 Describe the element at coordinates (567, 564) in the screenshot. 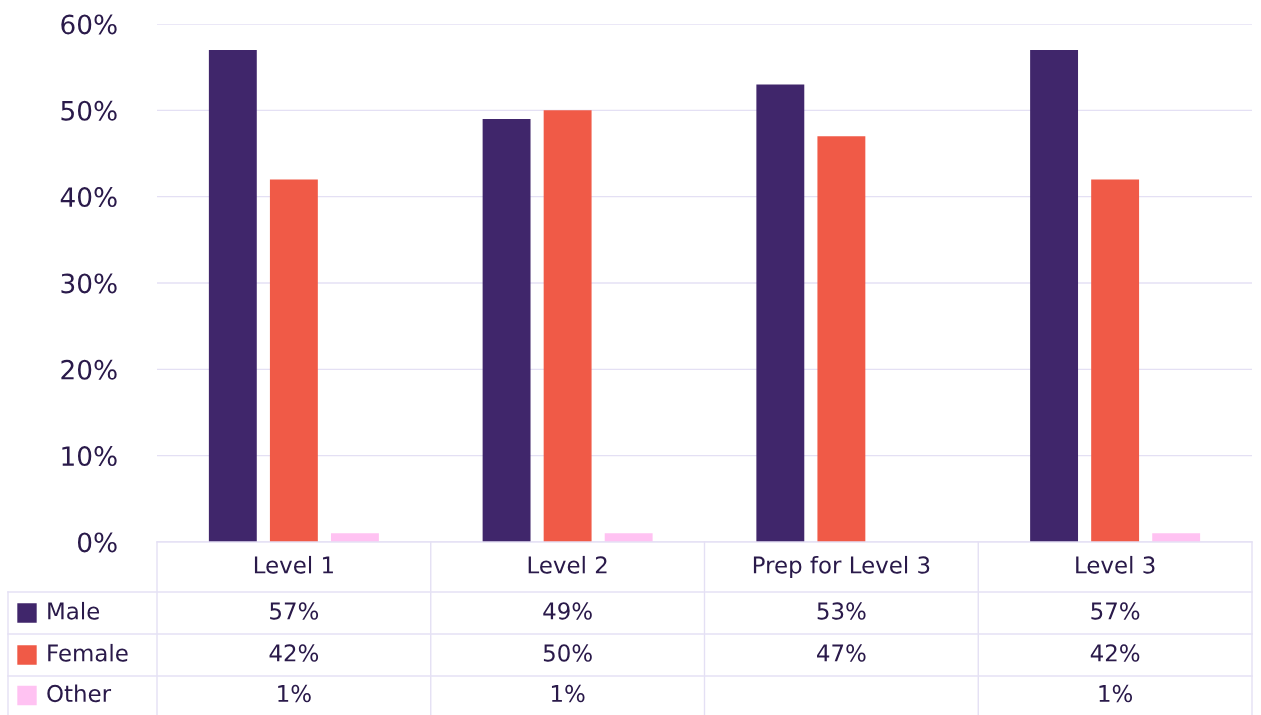

I see `x-tick-label: Level 2` at that location.